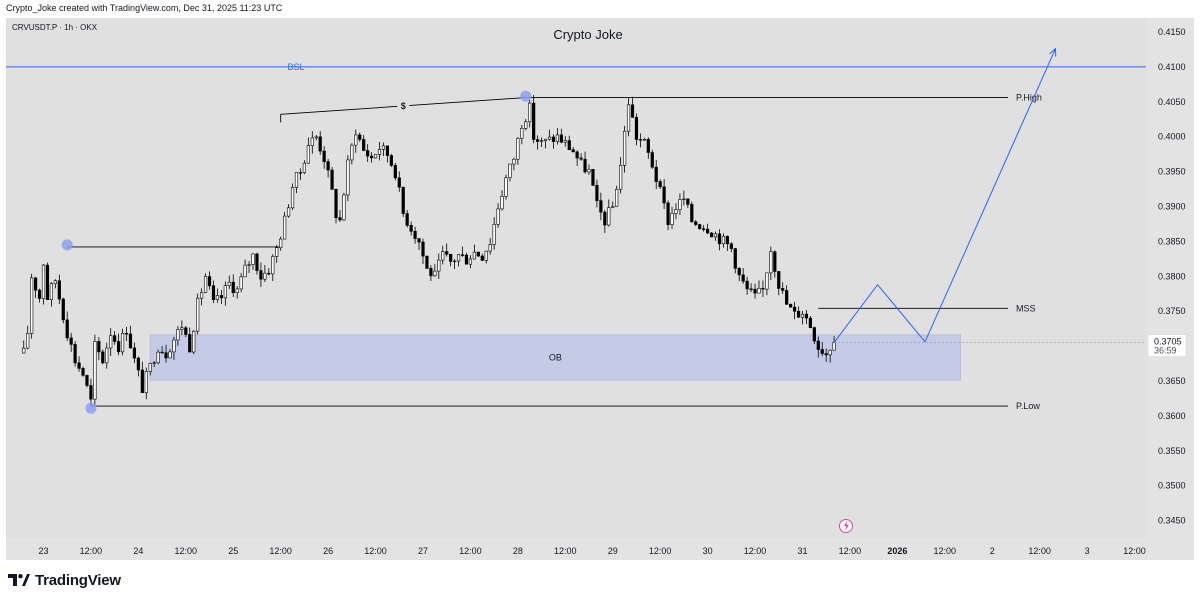 The height and width of the screenshot is (600, 1200). Describe the element at coordinates (19, 580) in the screenshot. I see `tradingview-logo-icon` at that location.